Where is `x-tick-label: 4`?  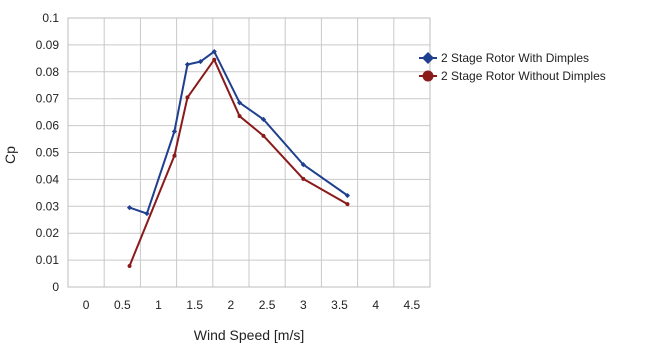
x-tick-label: 4 is located at coordinates (375, 305).